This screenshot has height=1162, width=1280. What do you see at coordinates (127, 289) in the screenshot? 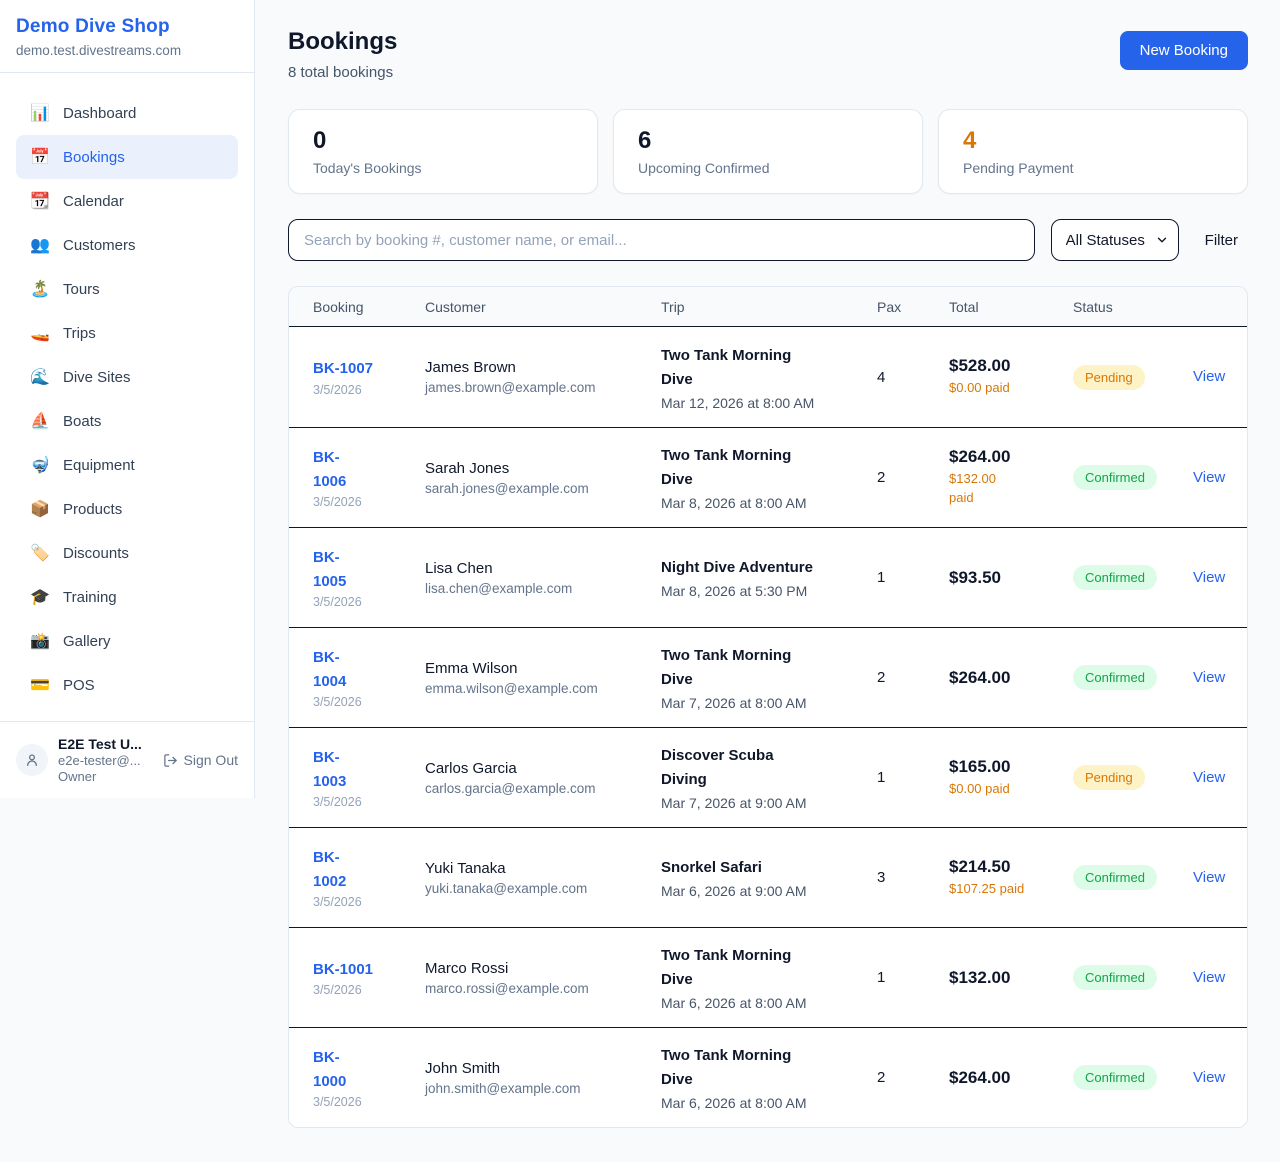
I see `sidebar-item-tours: 🏝️ Tours` at bounding box center [127, 289].